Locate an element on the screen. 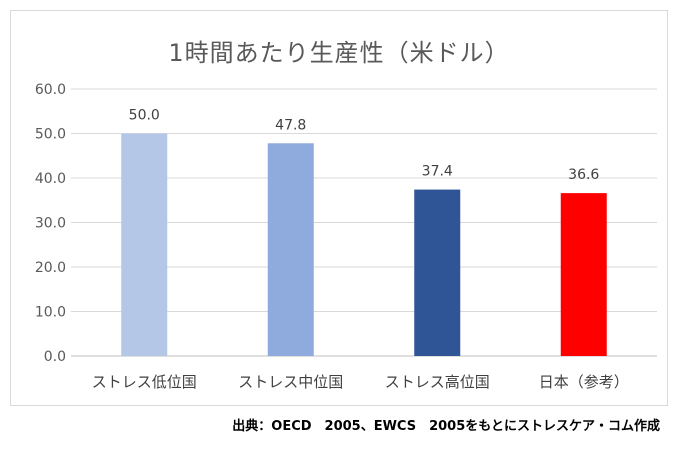 This screenshot has width=680, height=450. x-tick-label: ストレス高位国 is located at coordinates (437, 382).